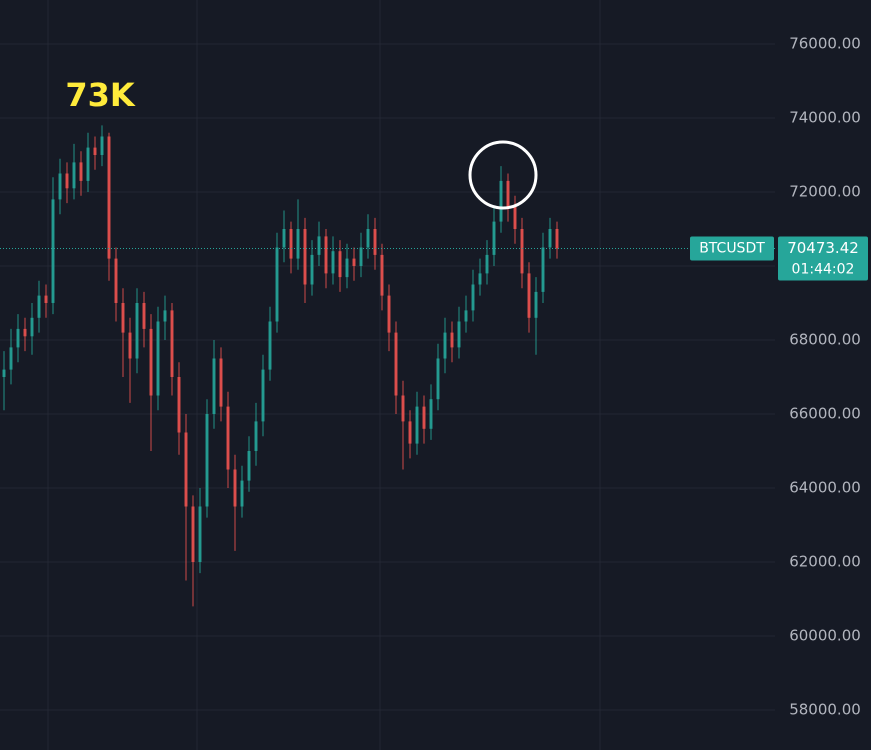  Describe the element at coordinates (825, 487) in the screenshot. I see `y-tick-label: 64000.00` at that location.